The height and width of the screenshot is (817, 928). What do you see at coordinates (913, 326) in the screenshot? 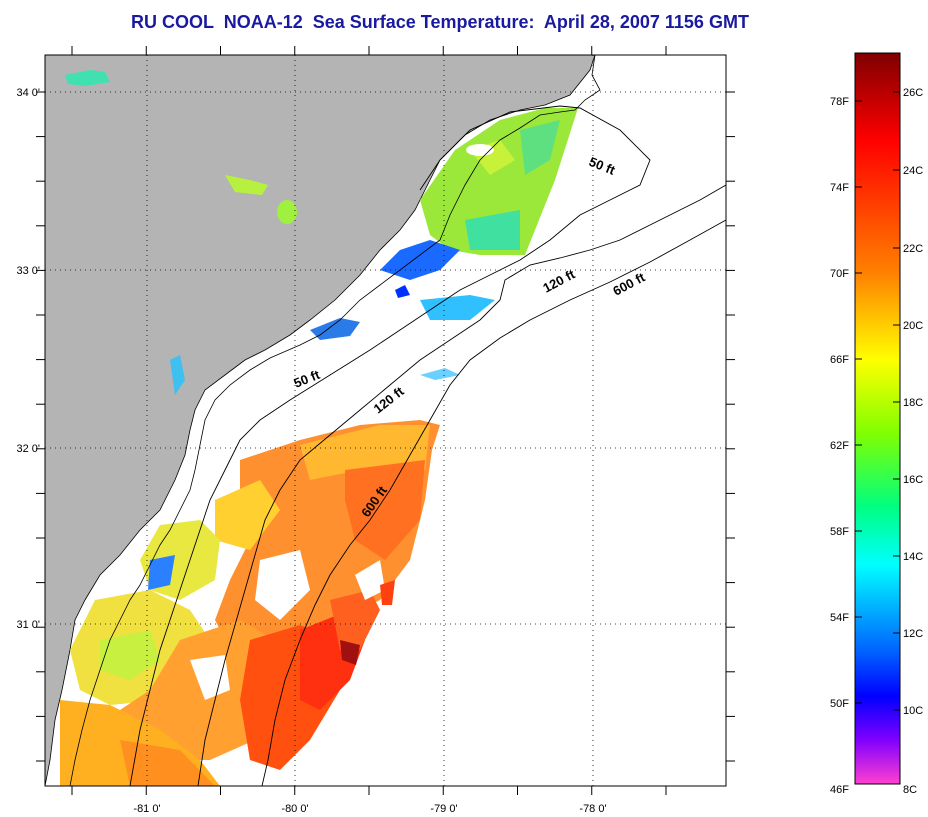
I see `colorbar-c-label: 20C` at bounding box center [913, 326].